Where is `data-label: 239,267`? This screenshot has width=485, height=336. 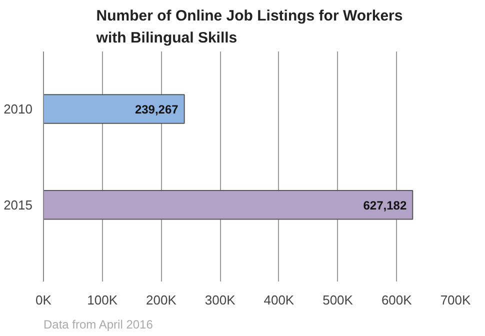 data-label: 239,267 is located at coordinates (156, 109).